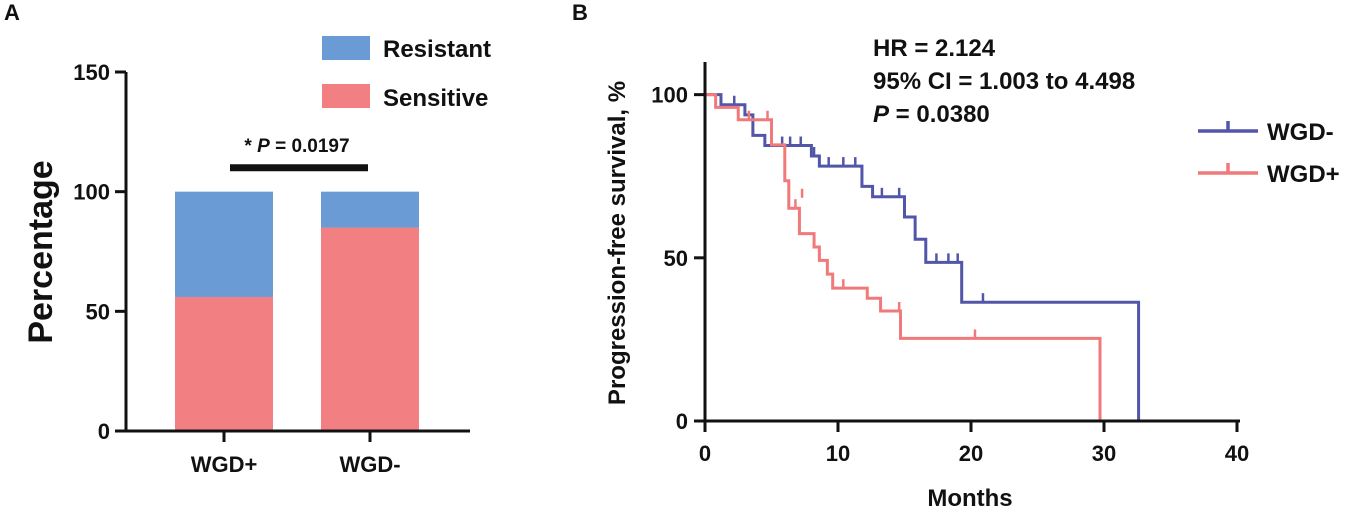 This screenshot has height=512, width=1348. What do you see at coordinates (617, 243) in the screenshot?
I see `panel-b-y-axis-label: Progression-free survival, %` at bounding box center [617, 243].